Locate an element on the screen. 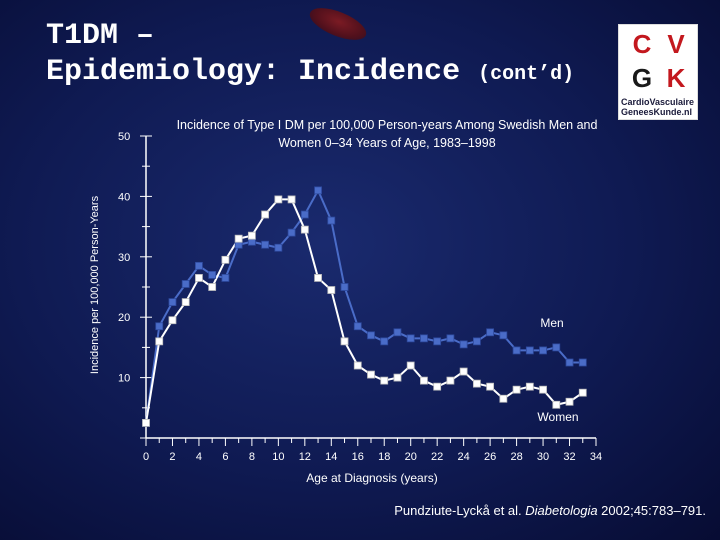  x-tick-label: 18 is located at coordinates (384, 457).